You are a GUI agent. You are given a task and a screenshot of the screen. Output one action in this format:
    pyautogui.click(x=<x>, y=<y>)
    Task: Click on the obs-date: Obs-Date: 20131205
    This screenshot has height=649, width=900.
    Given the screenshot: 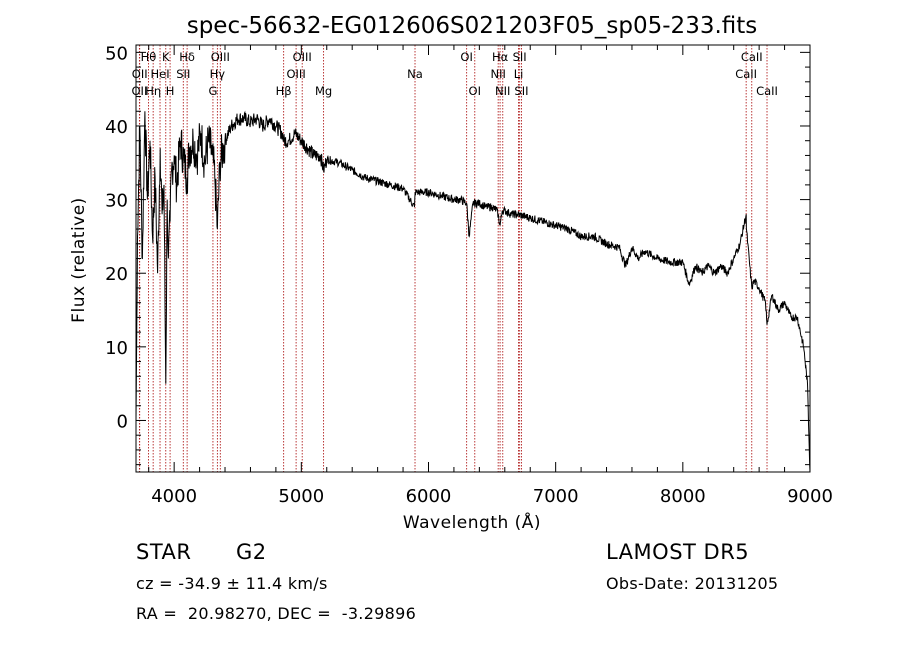 What is the action you would take?
    pyautogui.click(x=692, y=583)
    